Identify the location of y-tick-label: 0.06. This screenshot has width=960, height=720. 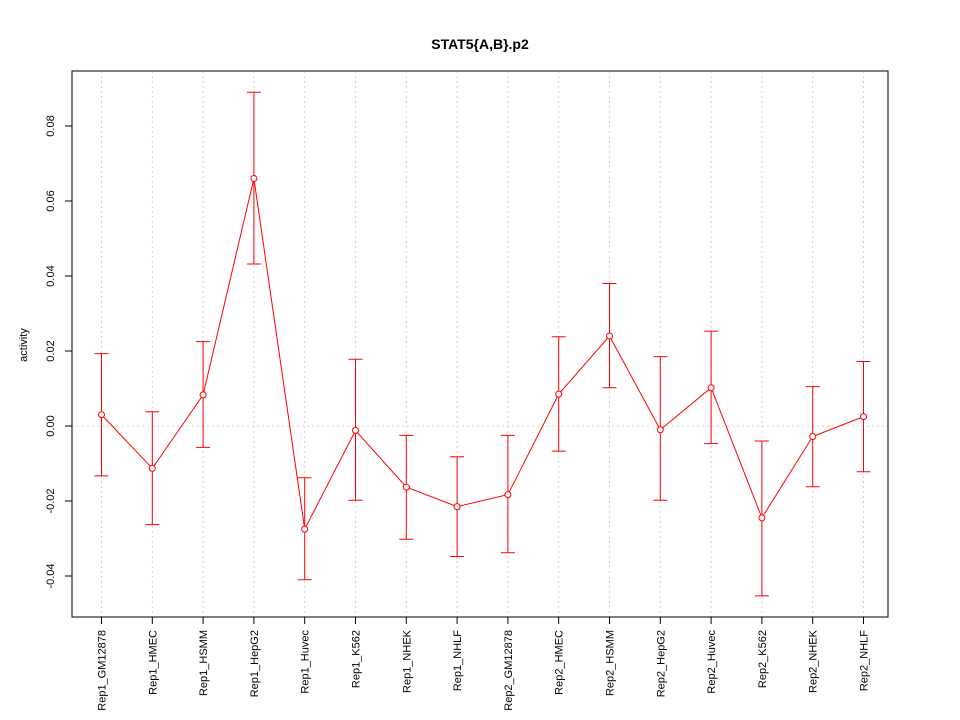
(51, 200).